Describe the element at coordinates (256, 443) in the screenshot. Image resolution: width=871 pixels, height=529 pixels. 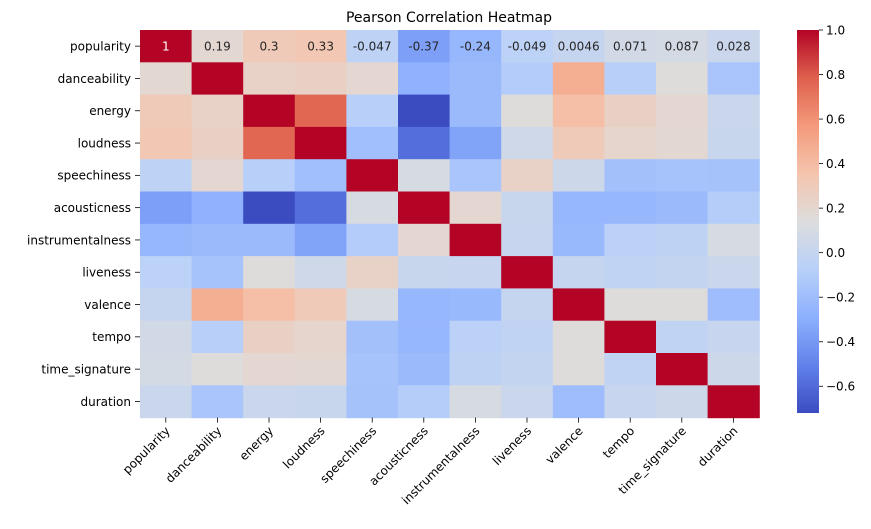
I see `x-tick-label: energy` at that location.